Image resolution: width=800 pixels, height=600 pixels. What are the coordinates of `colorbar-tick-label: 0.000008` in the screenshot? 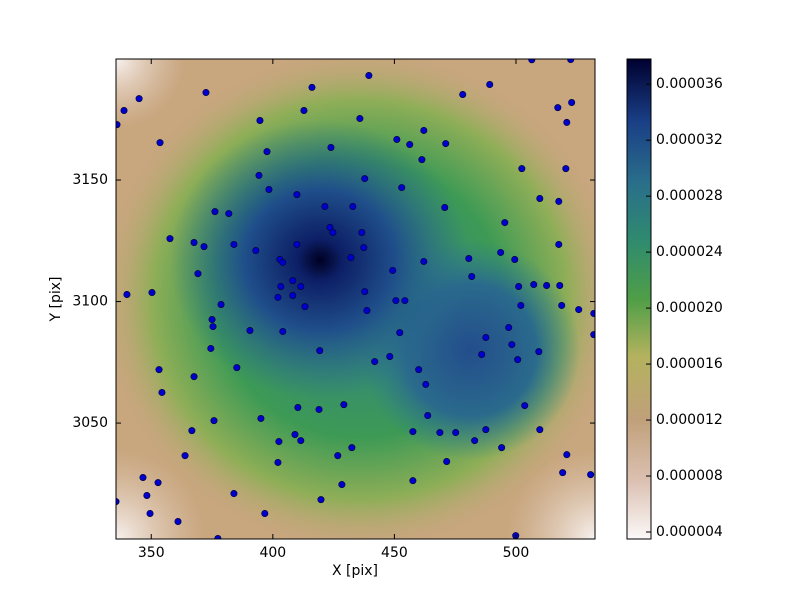 It's located at (689, 476).